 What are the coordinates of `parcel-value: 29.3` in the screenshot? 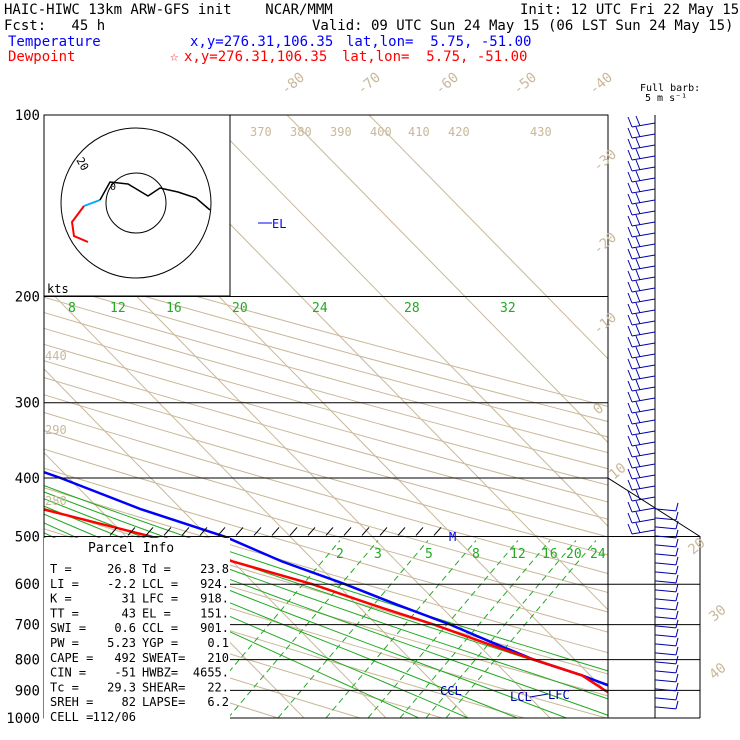 It's located at (121, 687).